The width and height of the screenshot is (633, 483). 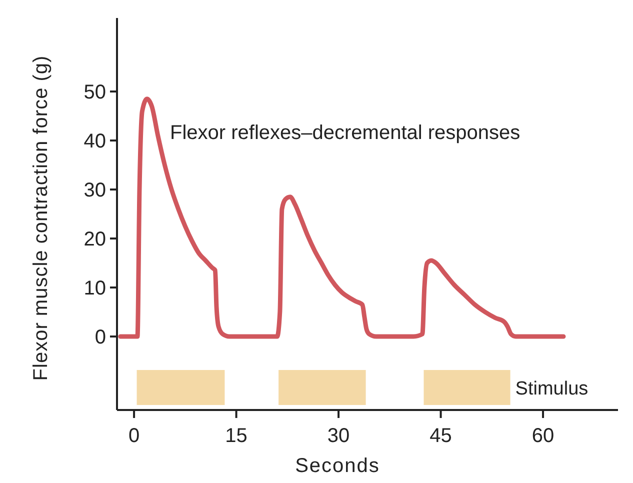 I want to click on y-tick-label: 20, so click(x=95, y=239).